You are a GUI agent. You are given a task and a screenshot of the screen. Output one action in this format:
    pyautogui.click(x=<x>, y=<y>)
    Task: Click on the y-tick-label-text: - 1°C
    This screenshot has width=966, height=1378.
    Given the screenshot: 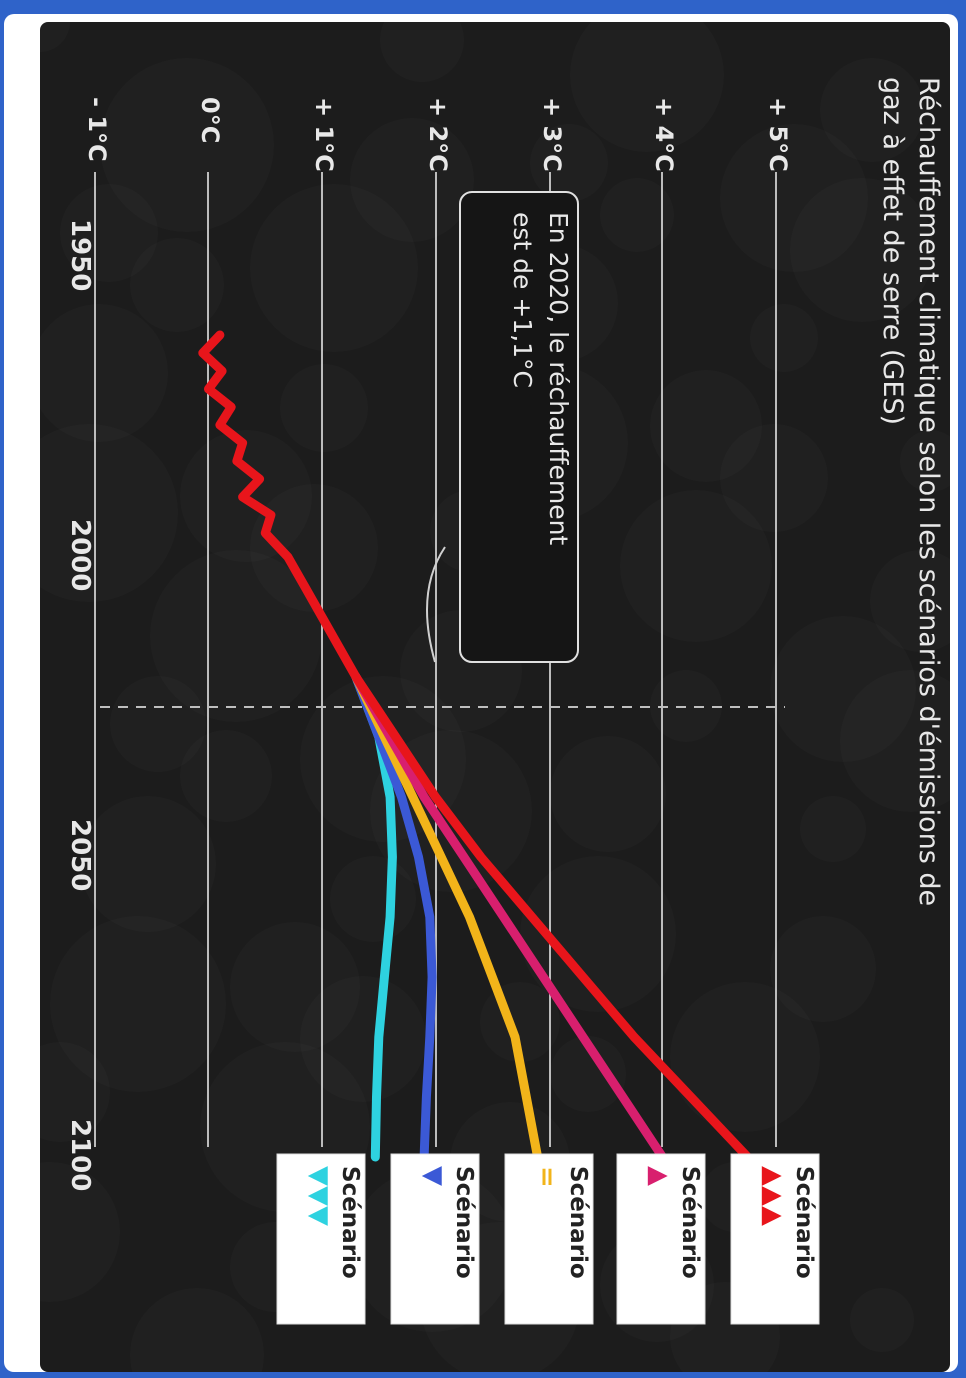 What is the action you would take?
    pyautogui.click(x=97, y=129)
    